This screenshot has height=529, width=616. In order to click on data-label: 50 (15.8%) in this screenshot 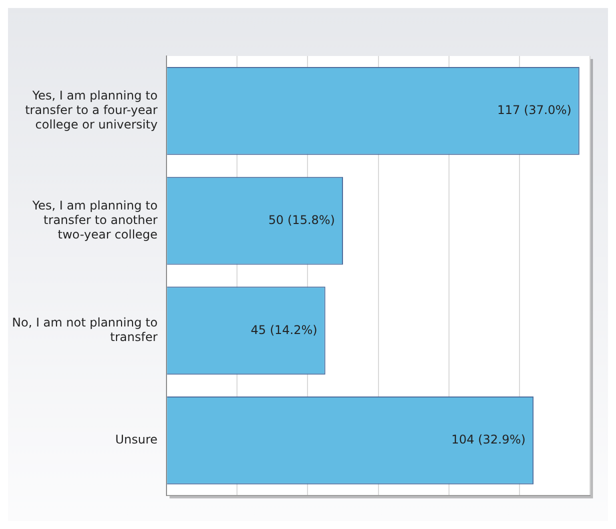, I will do `click(301, 219)`.